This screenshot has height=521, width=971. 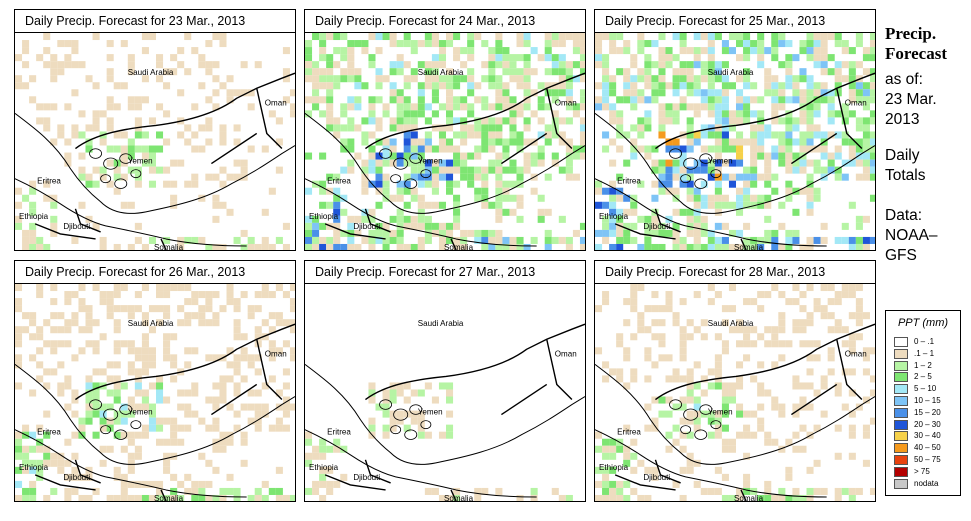 I want to click on legend-label: 30 – 40, so click(x=927, y=436).